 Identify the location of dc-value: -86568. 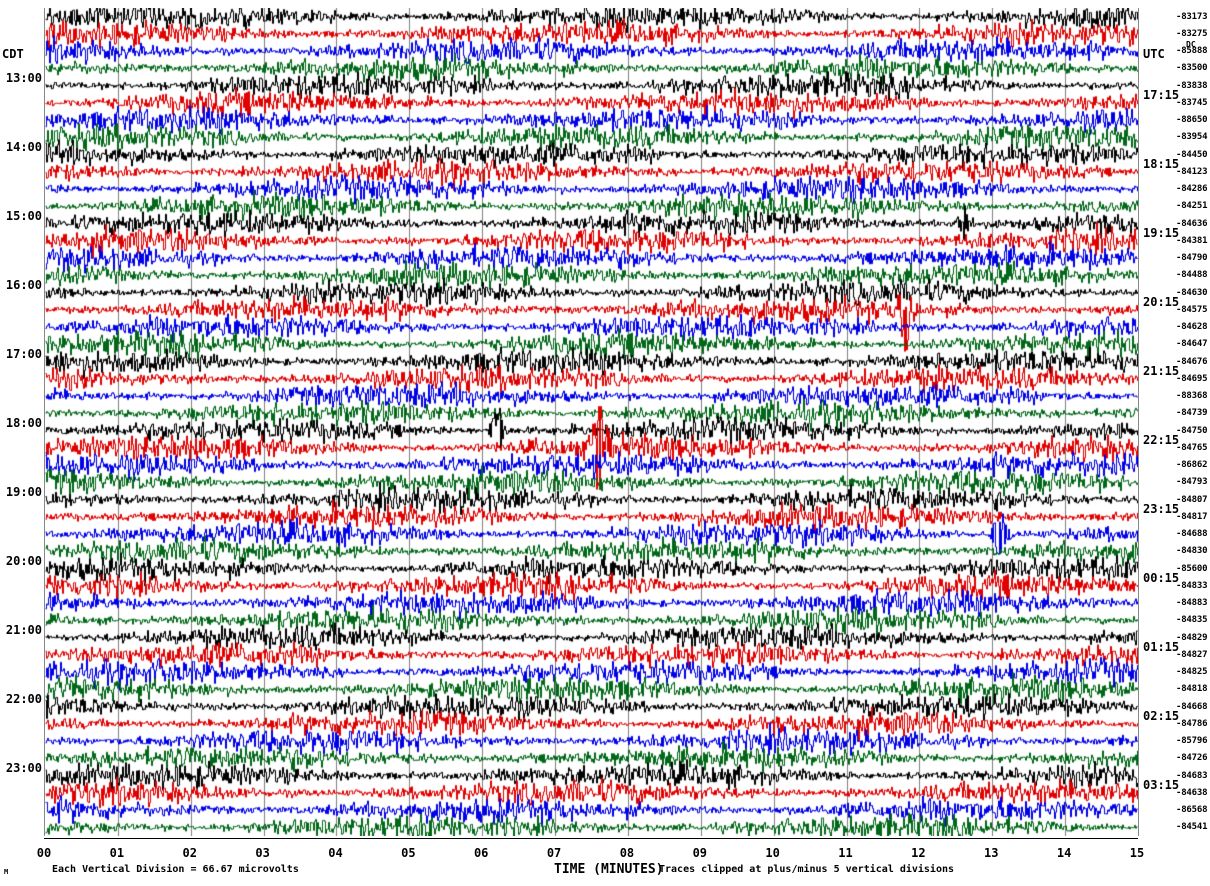
(1192, 810).